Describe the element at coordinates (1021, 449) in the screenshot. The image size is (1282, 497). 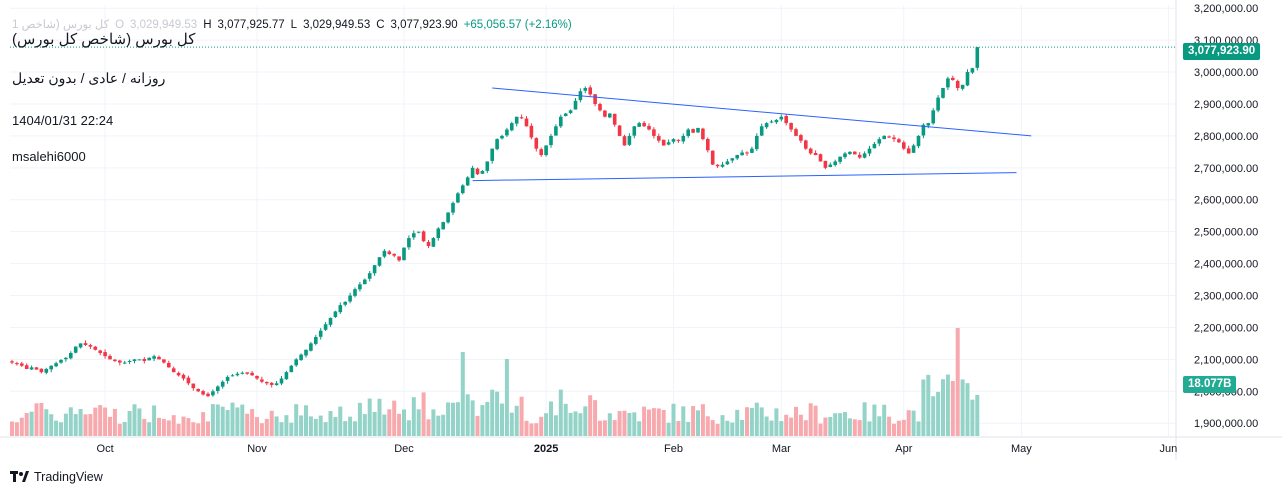
I see `time-tick-label: May` at that location.